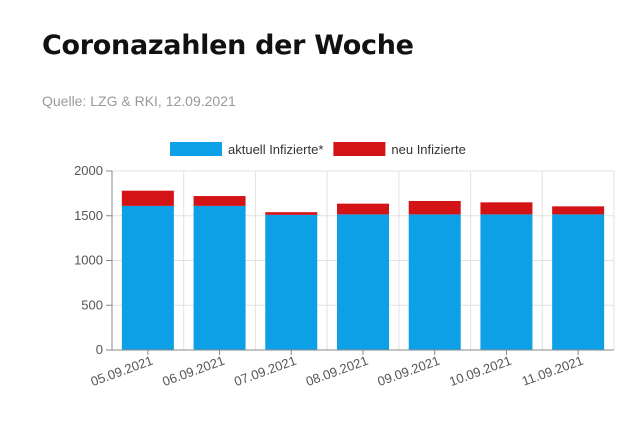 Image resolution: width=640 pixels, height=424 pixels. What do you see at coordinates (480, 371) in the screenshot?
I see `x-tick-label: 10.09.2021` at bounding box center [480, 371].